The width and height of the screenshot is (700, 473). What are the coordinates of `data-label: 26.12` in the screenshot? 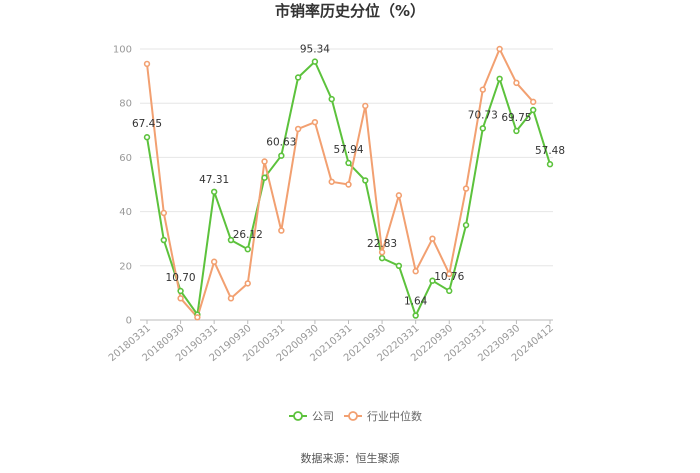 It's located at (248, 235).